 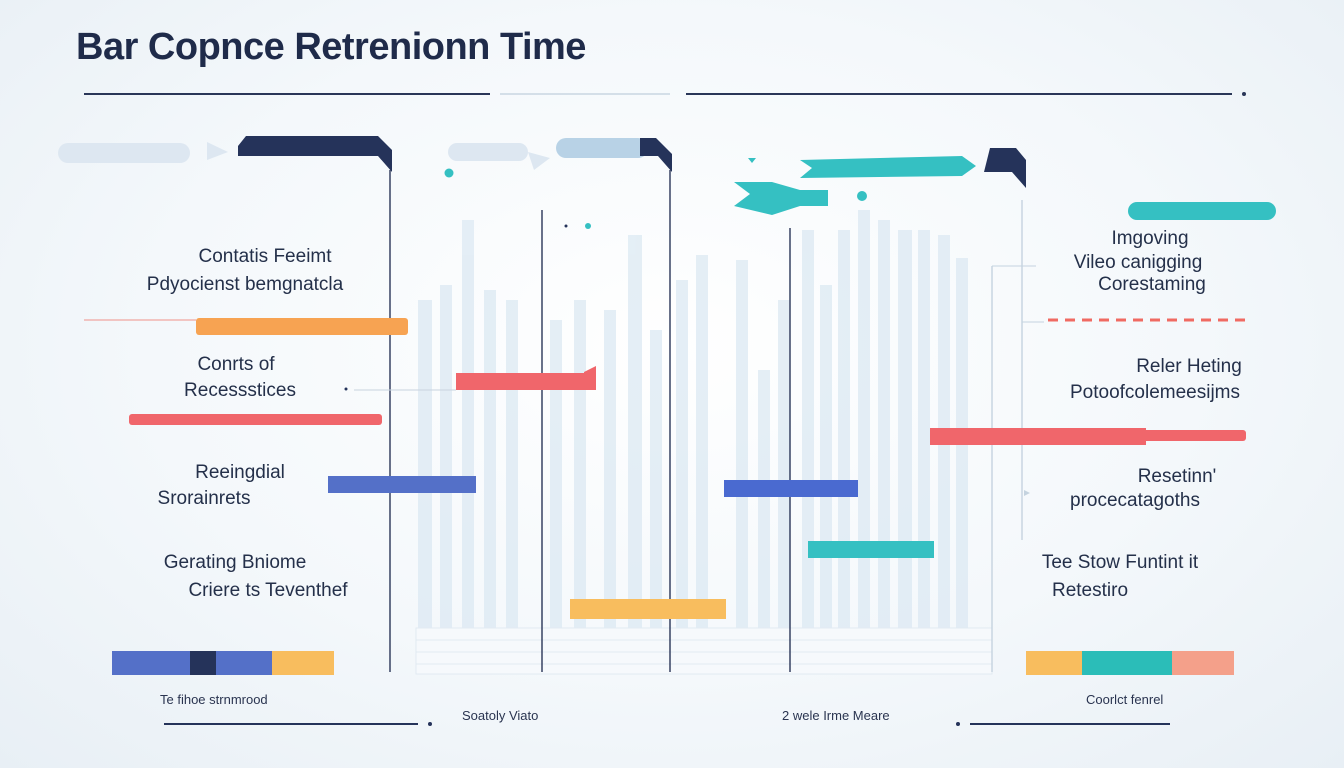 I want to click on left-label-3b: Srorainrets, so click(x=204, y=498).